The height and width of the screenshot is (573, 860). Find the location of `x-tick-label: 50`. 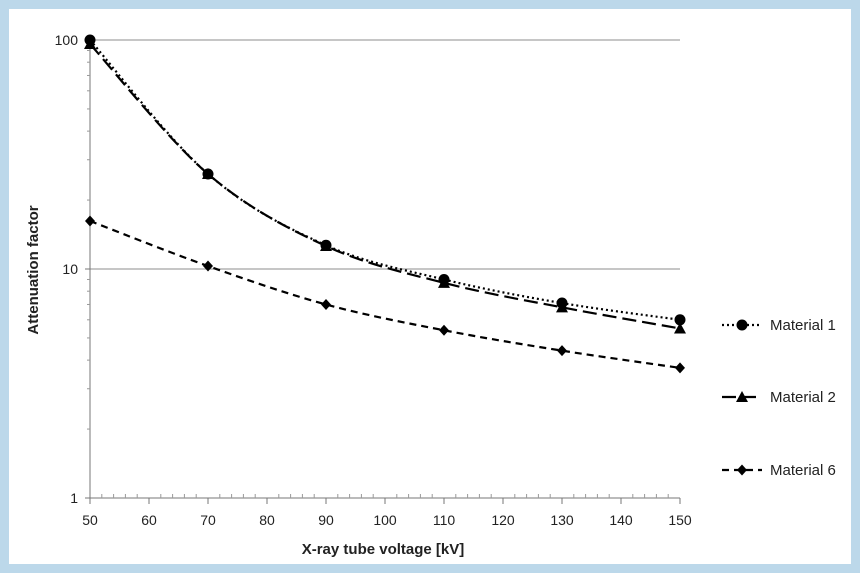

x-tick-label: 50 is located at coordinates (90, 520).